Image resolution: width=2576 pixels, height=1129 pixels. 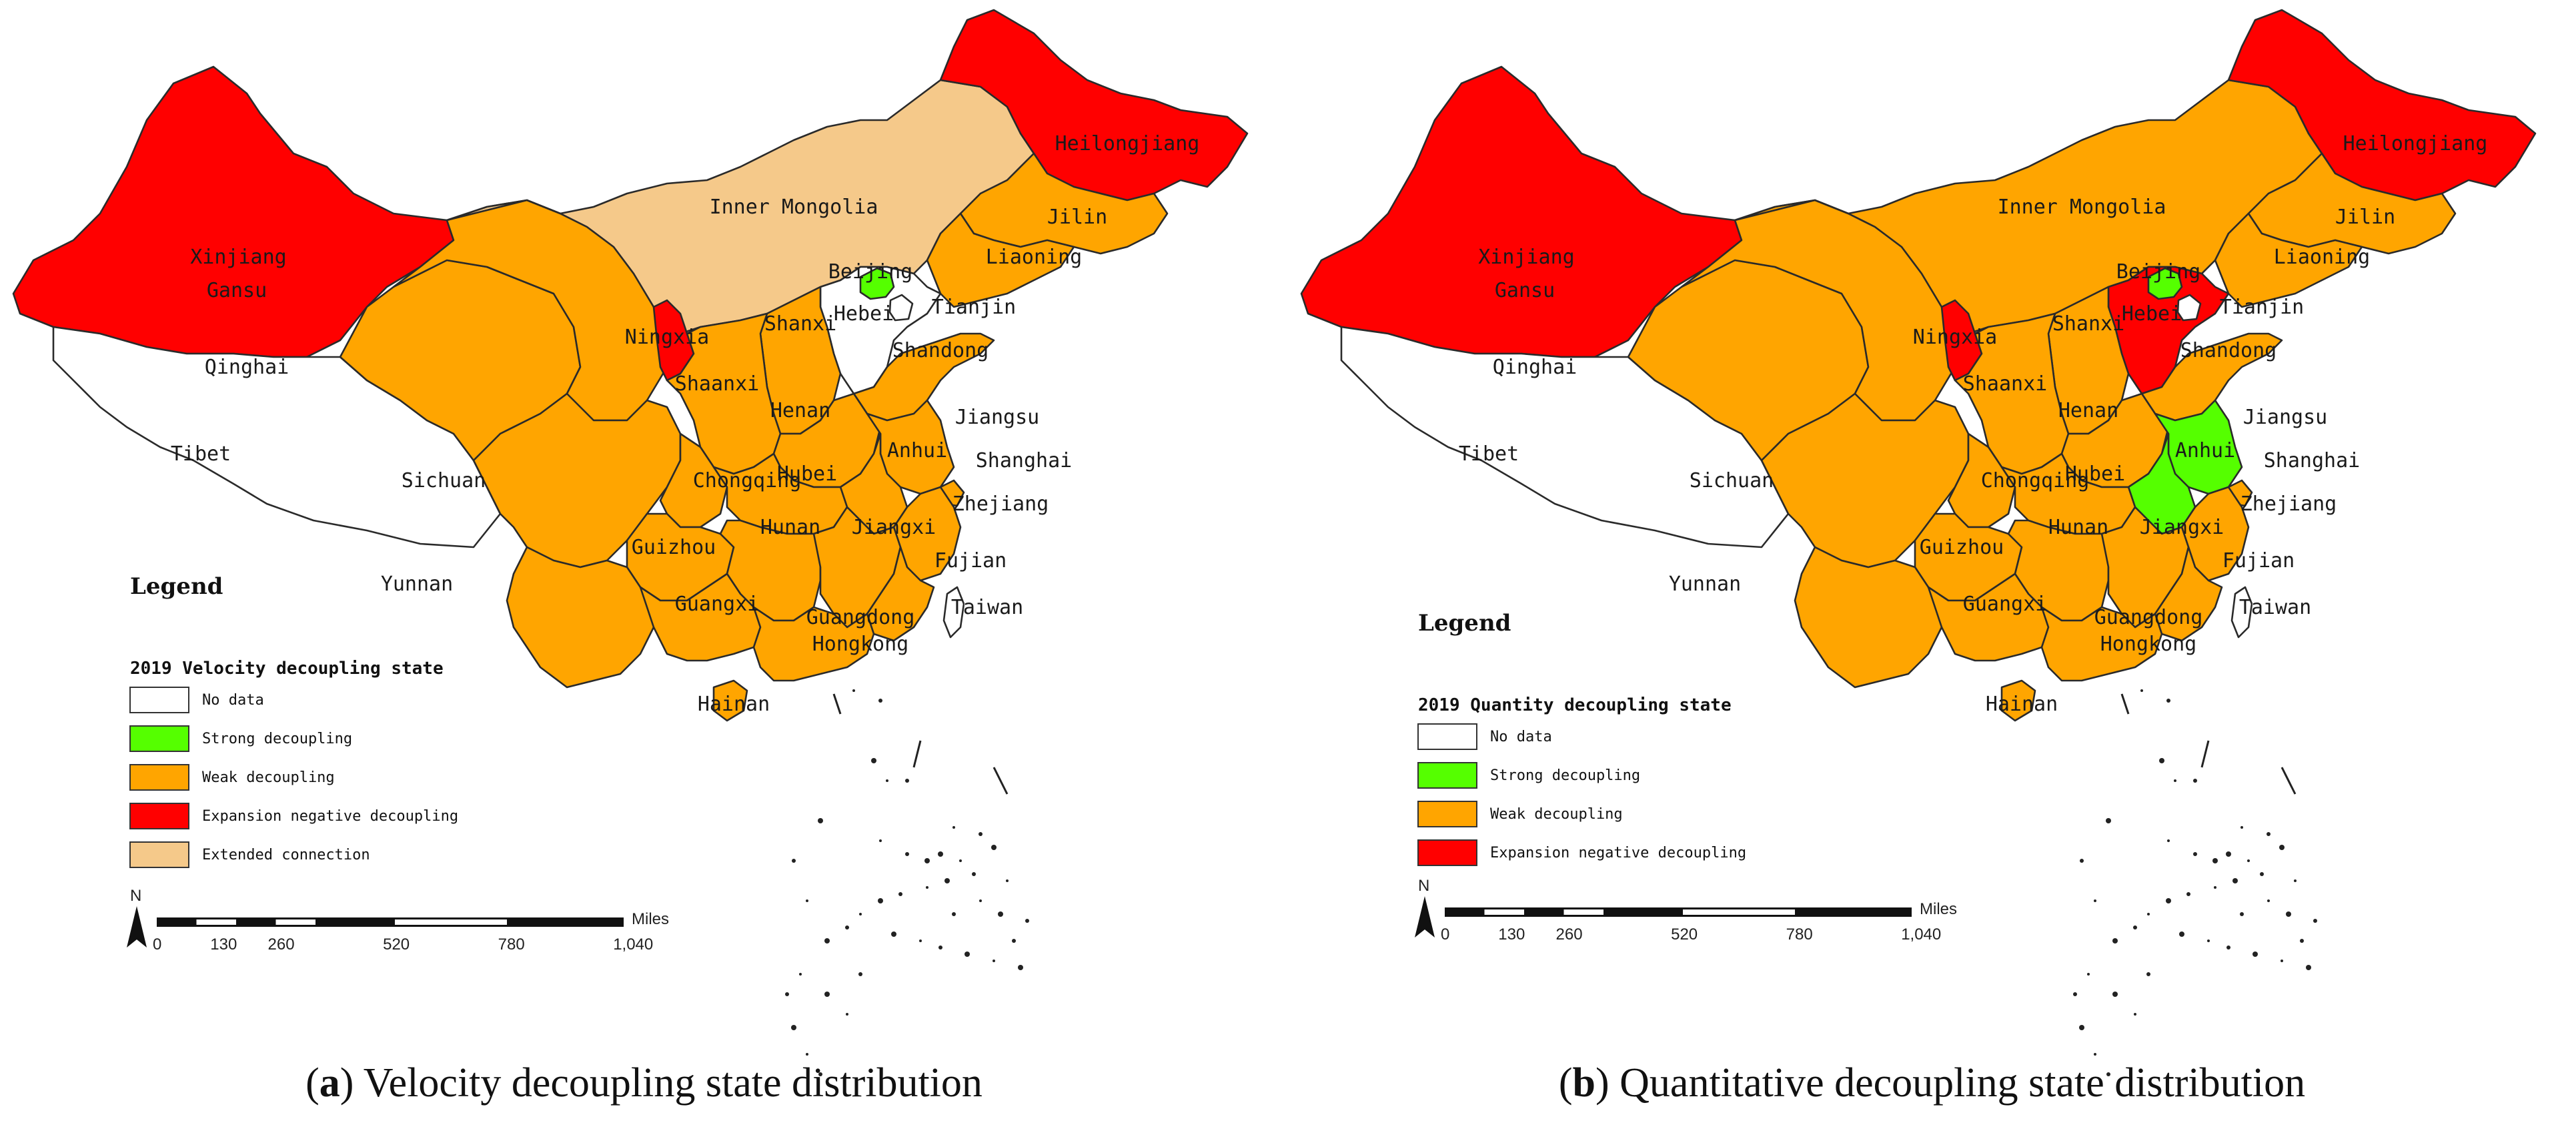 What do you see at coordinates (201, 454) in the screenshot?
I see `label-tibet: Tibet` at bounding box center [201, 454].